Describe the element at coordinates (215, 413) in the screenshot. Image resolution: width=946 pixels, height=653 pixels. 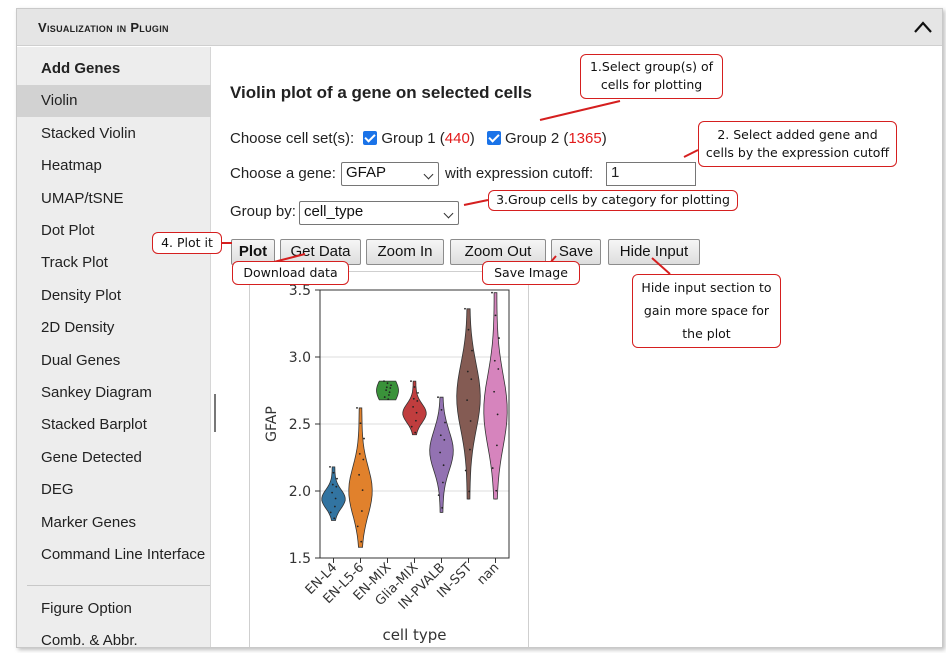
I see `splitter-handle` at that location.